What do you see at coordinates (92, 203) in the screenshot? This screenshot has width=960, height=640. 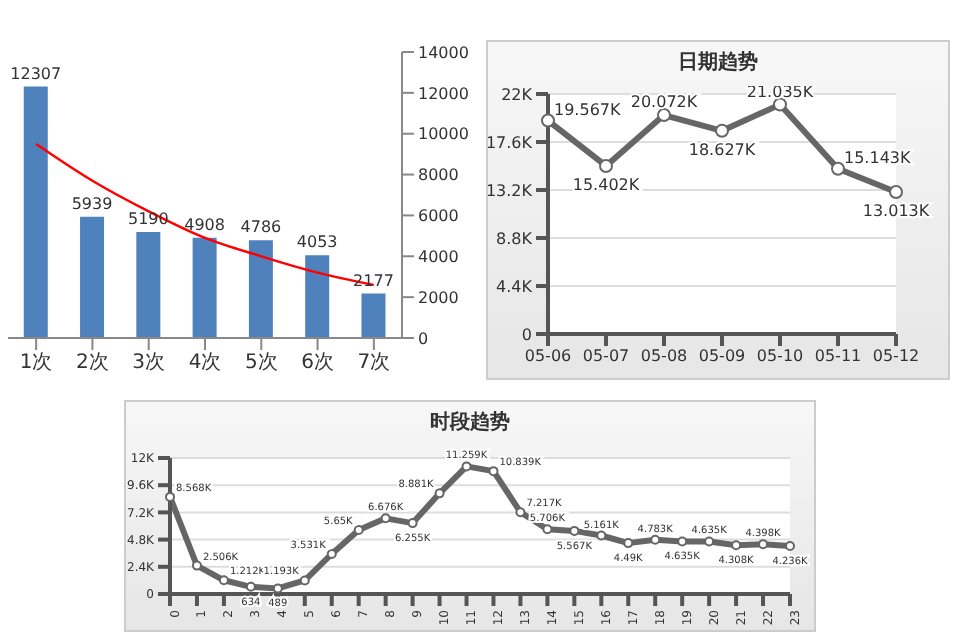 I see `data-label: 5939` at bounding box center [92, 203].